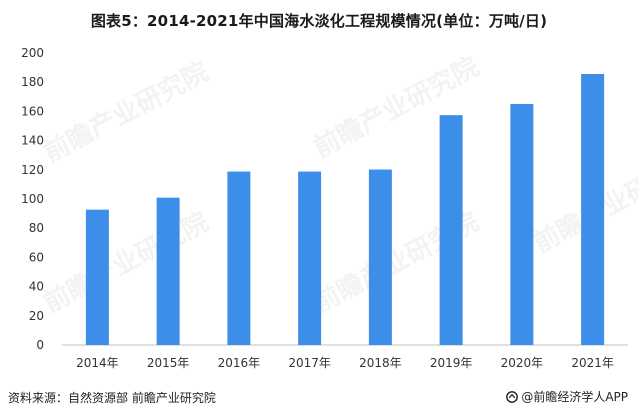  What do you see at coordinates (32, 111) in the screenshot?
I see `y-tick-label: 160` at bounding box center [32, 111].